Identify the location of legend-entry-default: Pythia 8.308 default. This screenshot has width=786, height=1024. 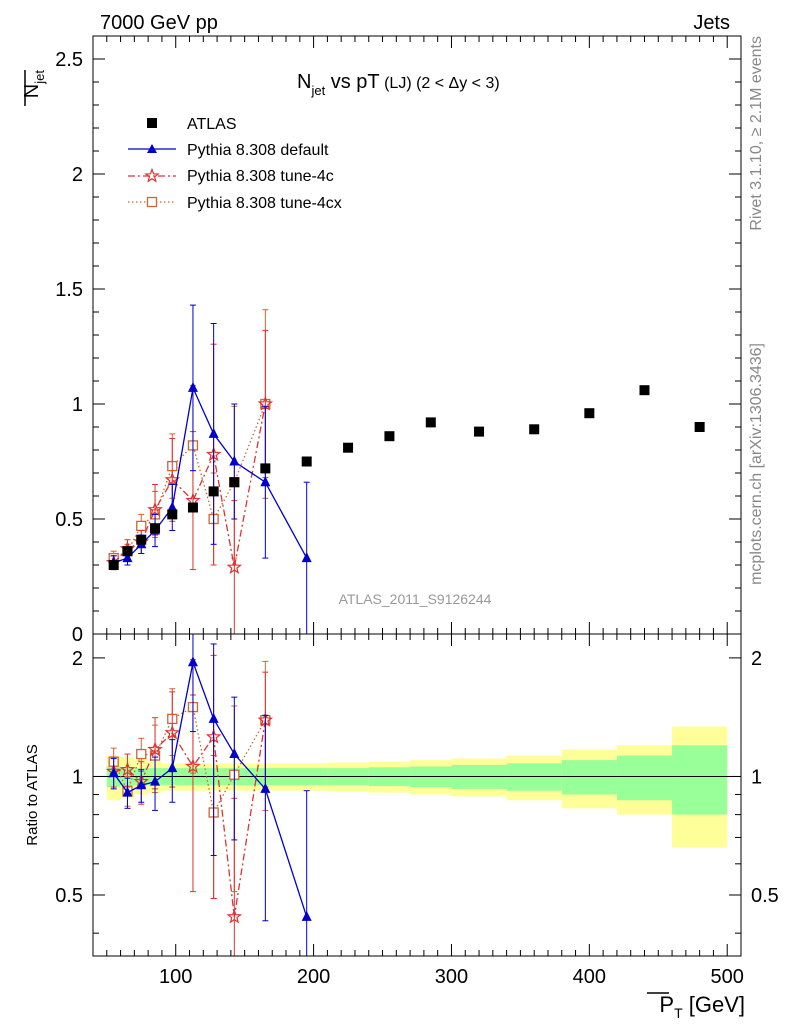
(228, 150).